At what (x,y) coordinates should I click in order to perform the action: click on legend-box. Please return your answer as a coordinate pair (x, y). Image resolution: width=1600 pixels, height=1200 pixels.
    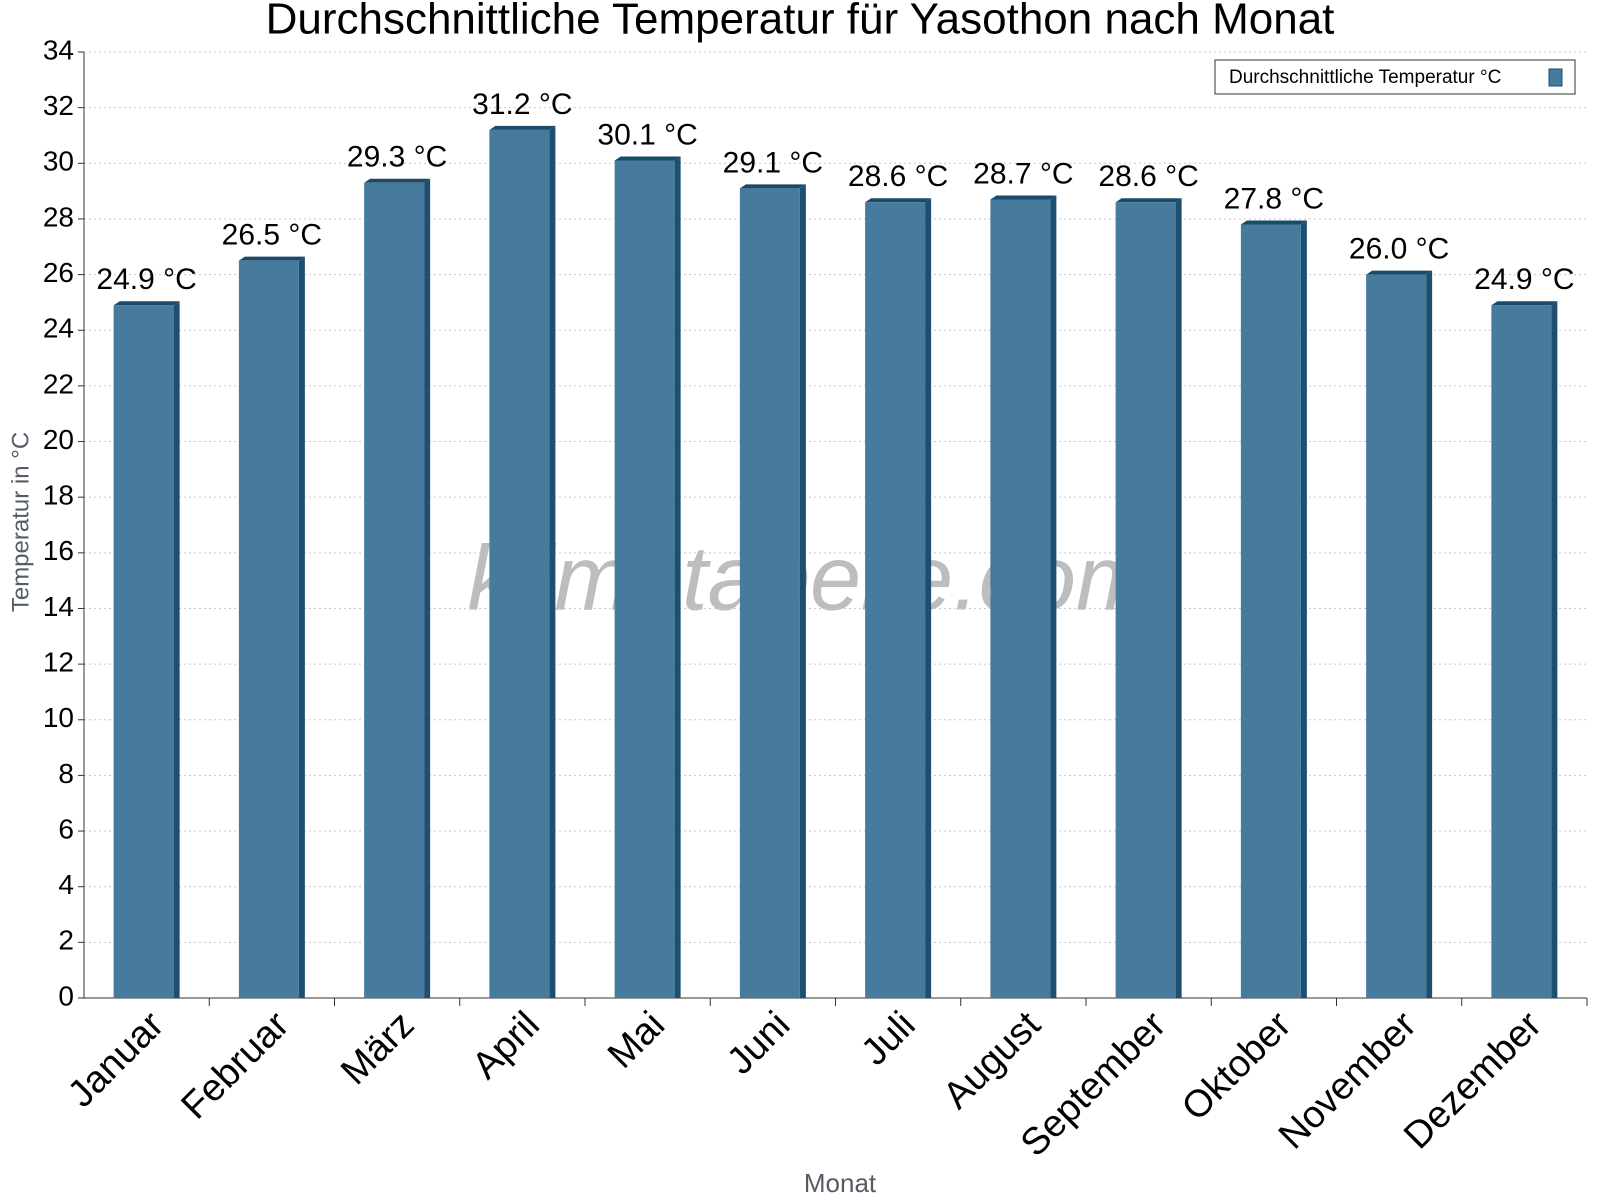
    Looking at the image, I should click on (1395, 77).